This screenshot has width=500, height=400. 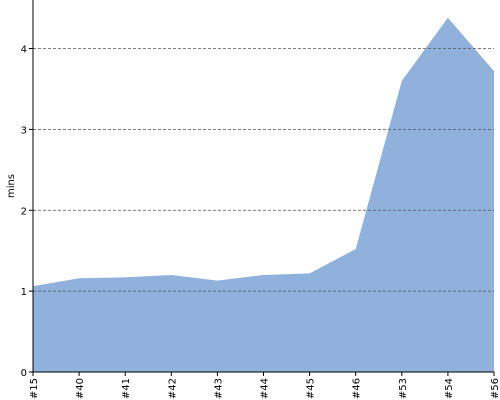 What do you see at coordinates (126, 388) in the screenshot?
I see `x-tick-label: #41` at bounding box center [126, 388].